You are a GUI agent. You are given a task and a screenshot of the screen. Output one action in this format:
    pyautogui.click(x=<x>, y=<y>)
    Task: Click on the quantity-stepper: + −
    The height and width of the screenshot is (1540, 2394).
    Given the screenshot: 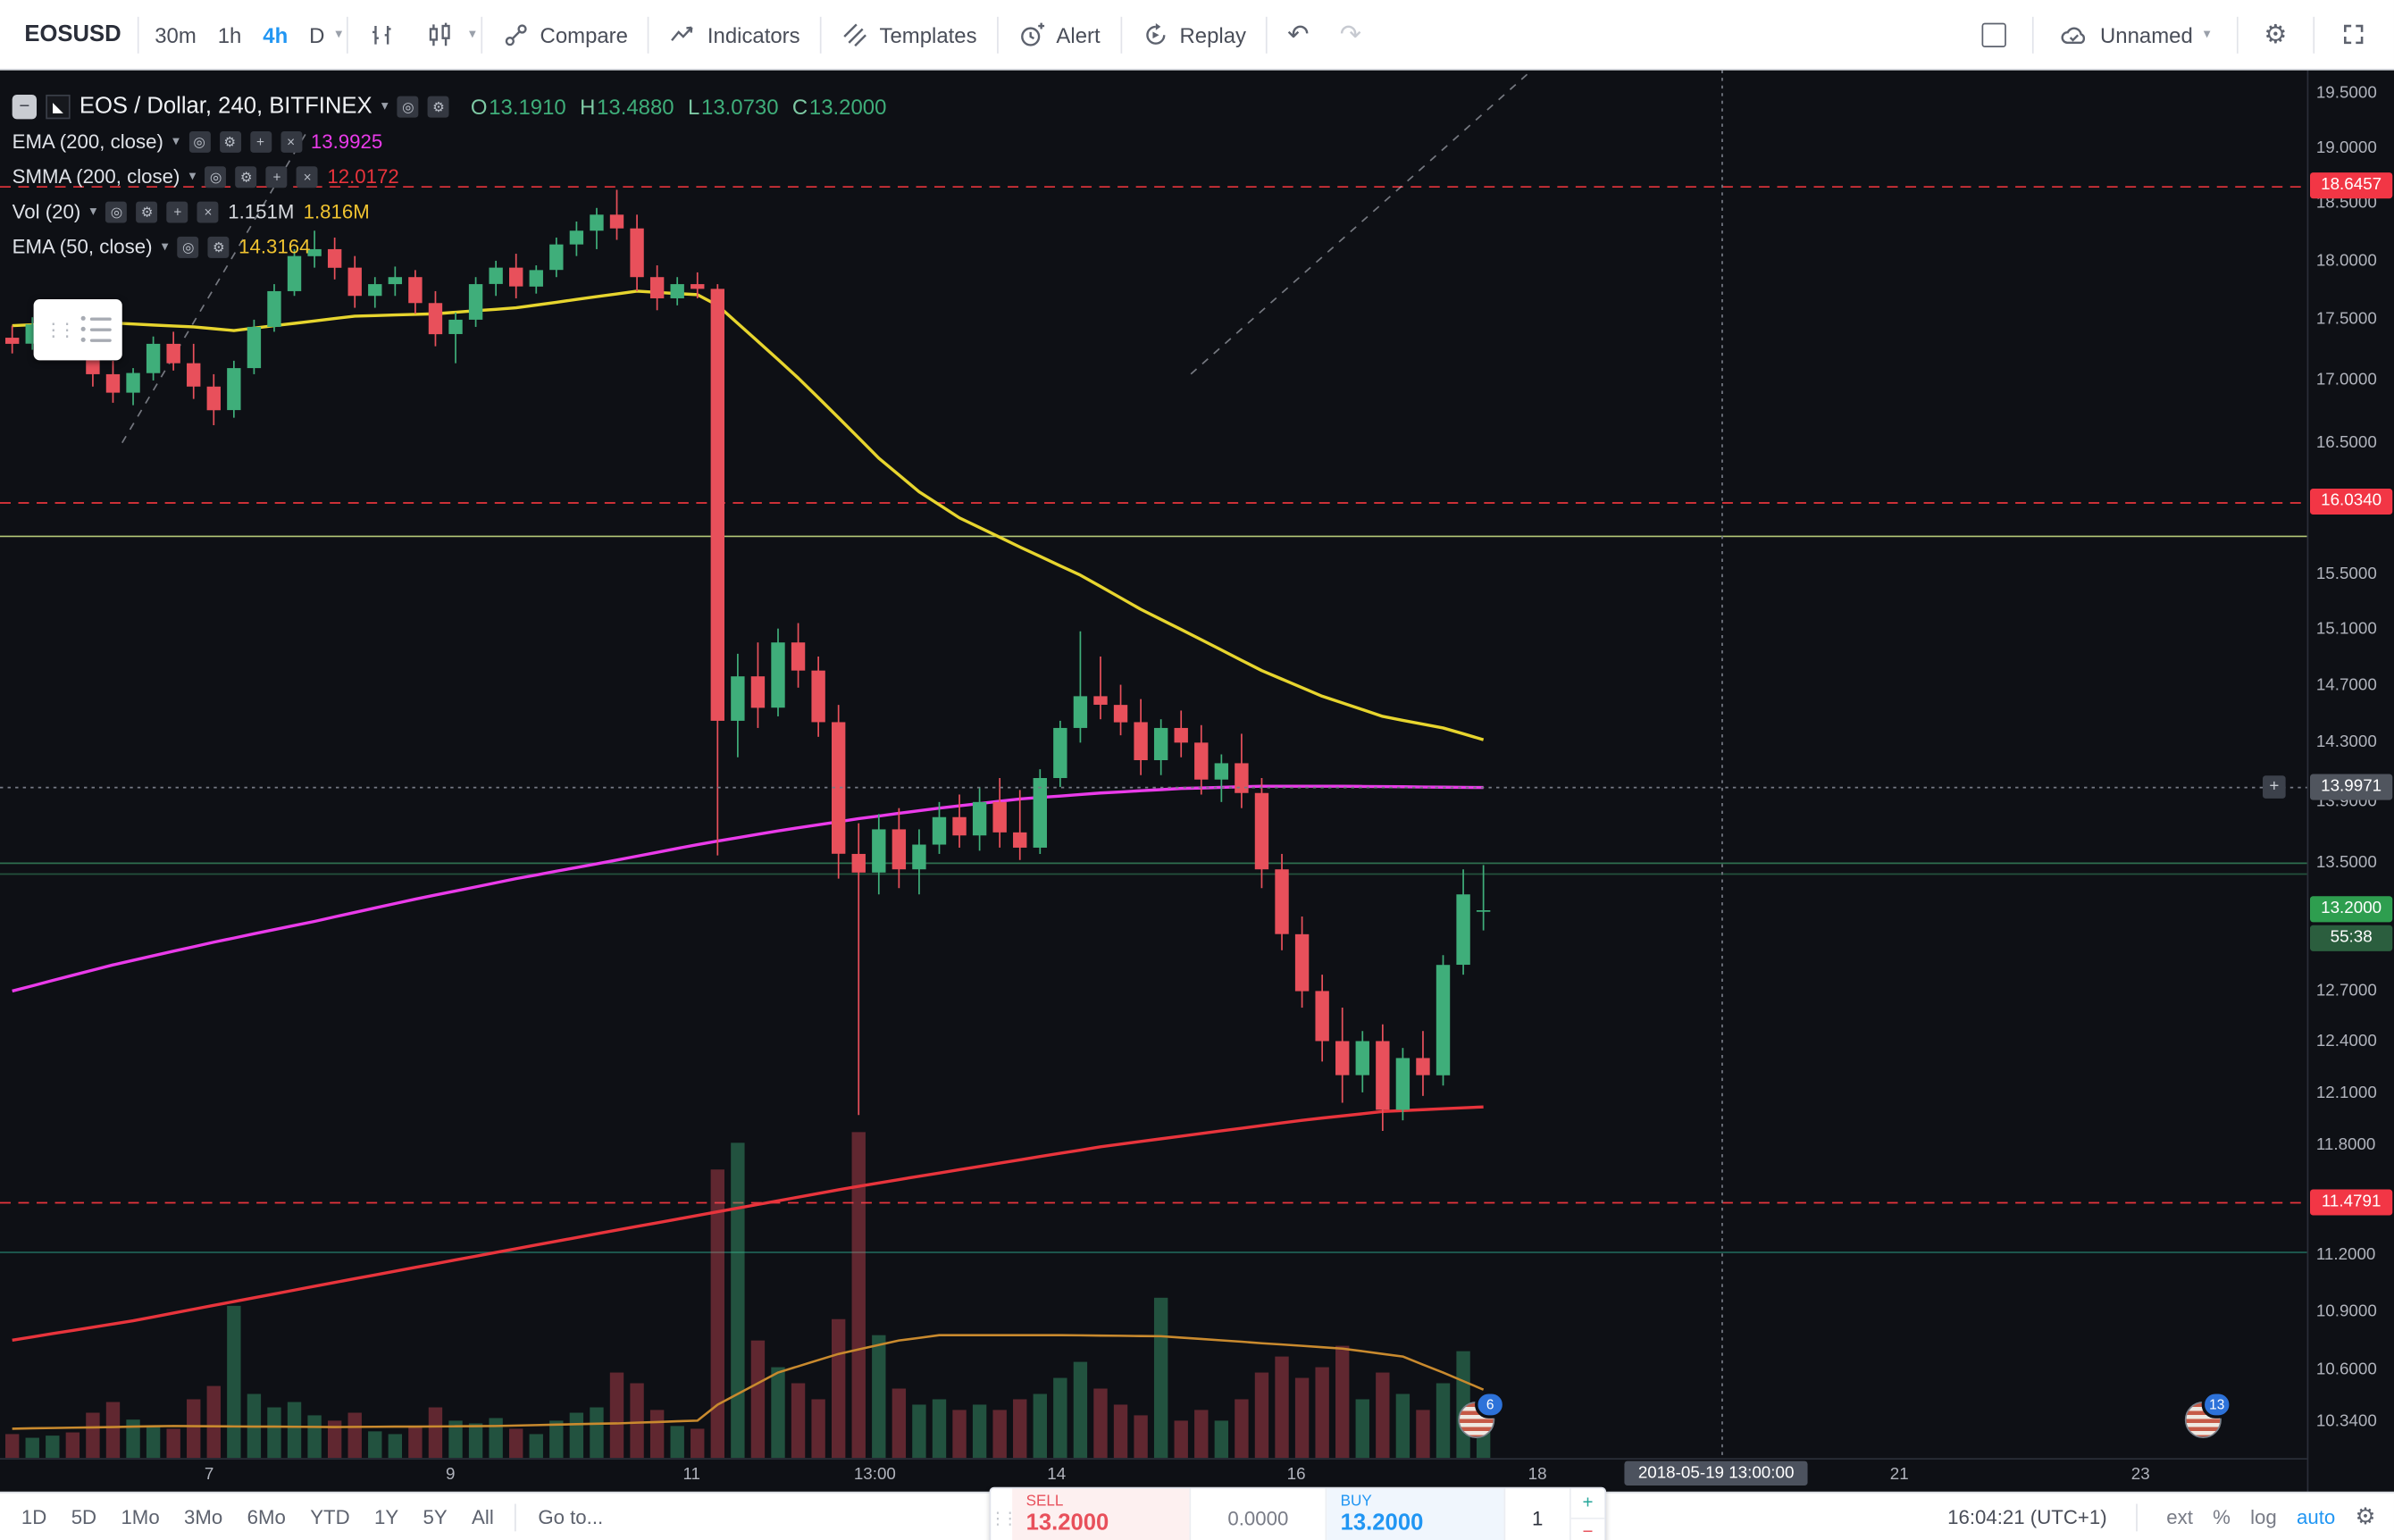 What is the action you would take?
    pyautogui.click(x=1587, y=1514)
    